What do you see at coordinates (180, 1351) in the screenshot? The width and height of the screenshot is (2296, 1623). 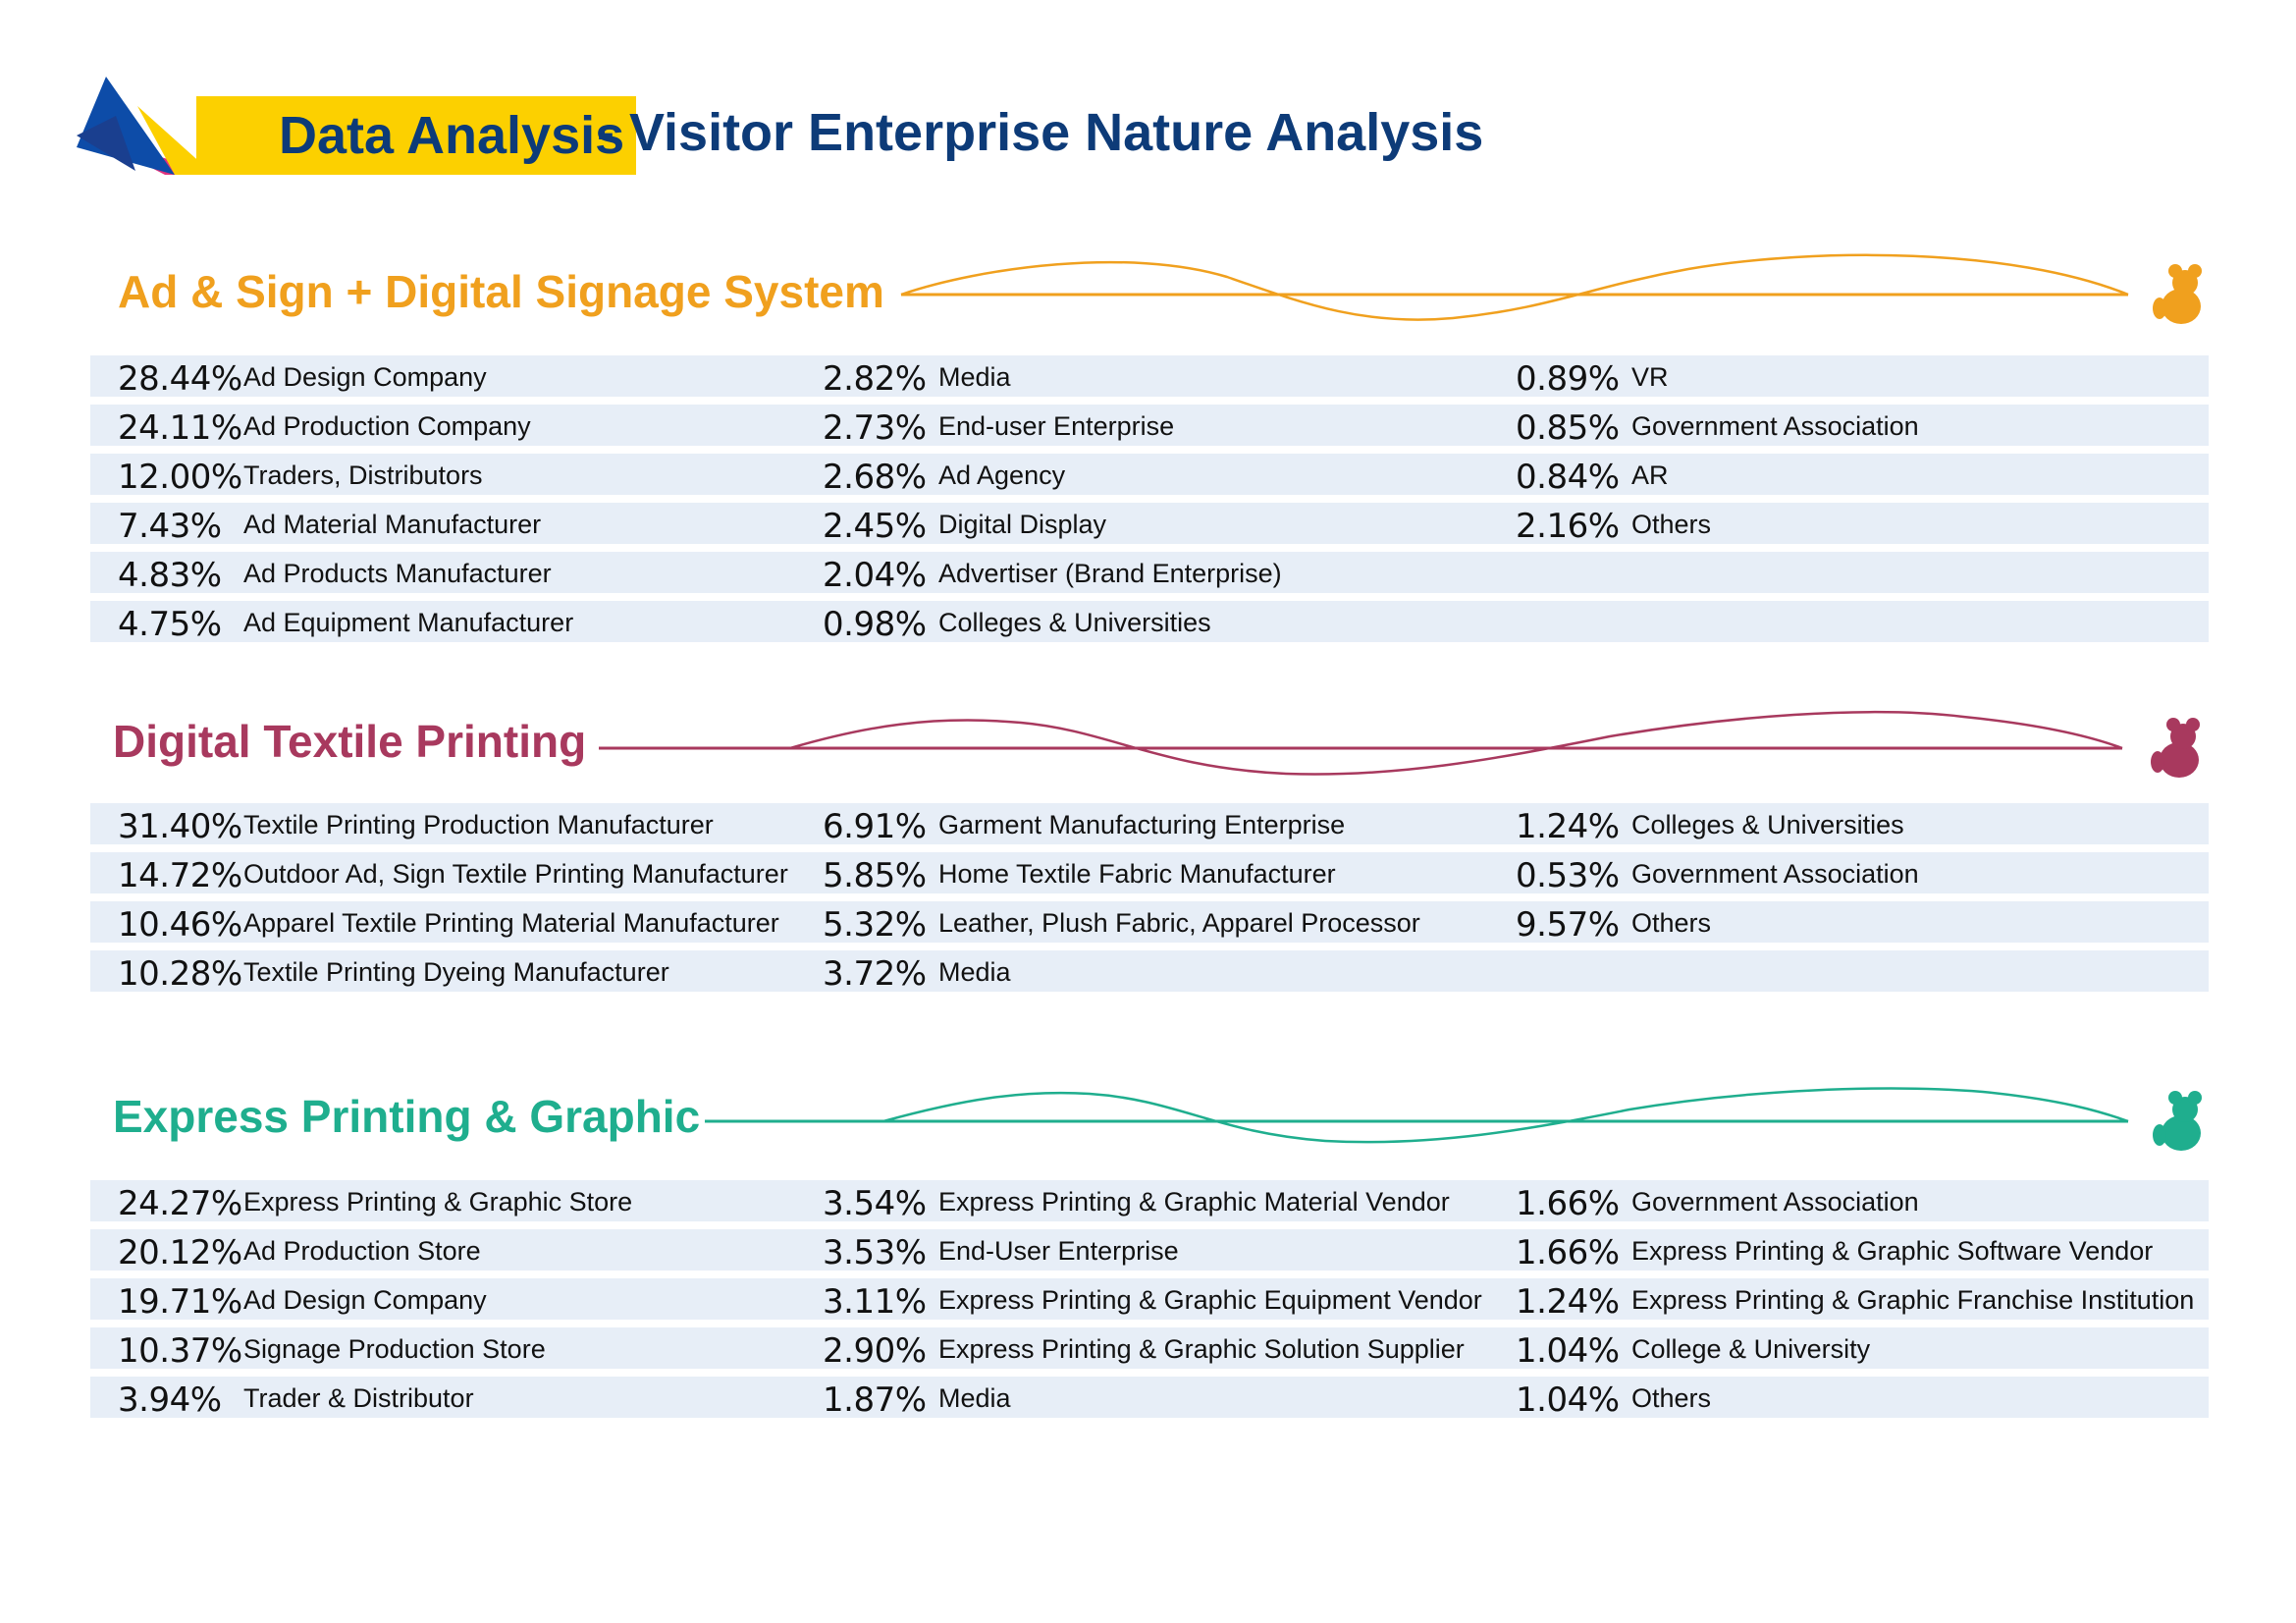 I see `percentage-value: 10.37%` at bounding box center [180, 1351].